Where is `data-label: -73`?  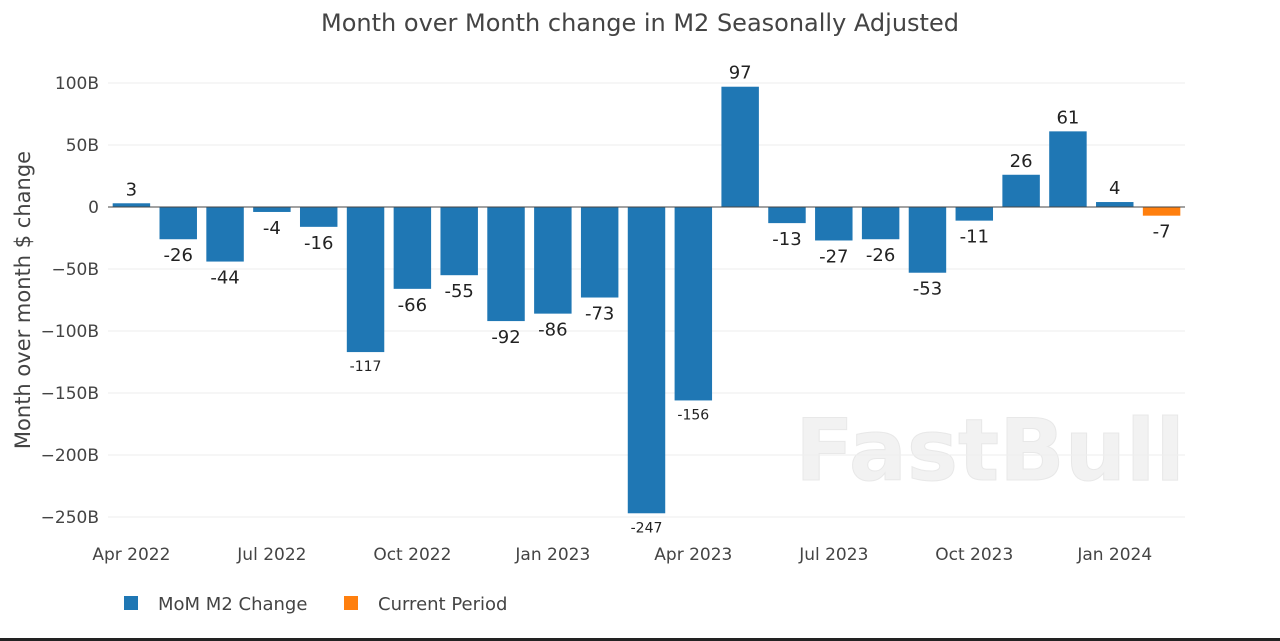
data-label: -73 is located at coordinates (599, 314).